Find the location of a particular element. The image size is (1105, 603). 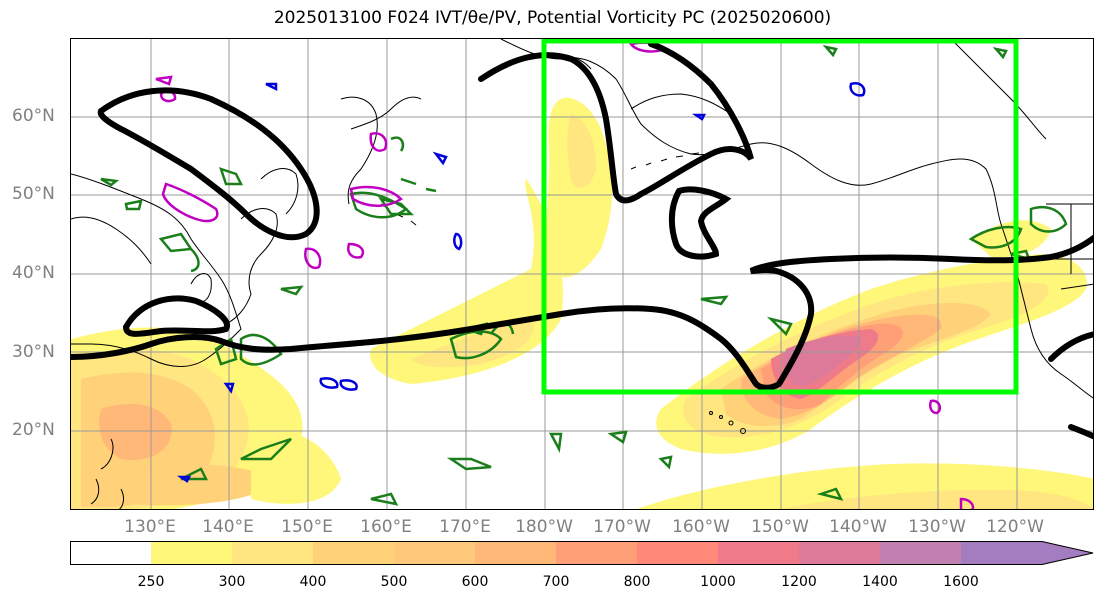

lon-label-140e: 140°E is located at coordinates (228, 527).